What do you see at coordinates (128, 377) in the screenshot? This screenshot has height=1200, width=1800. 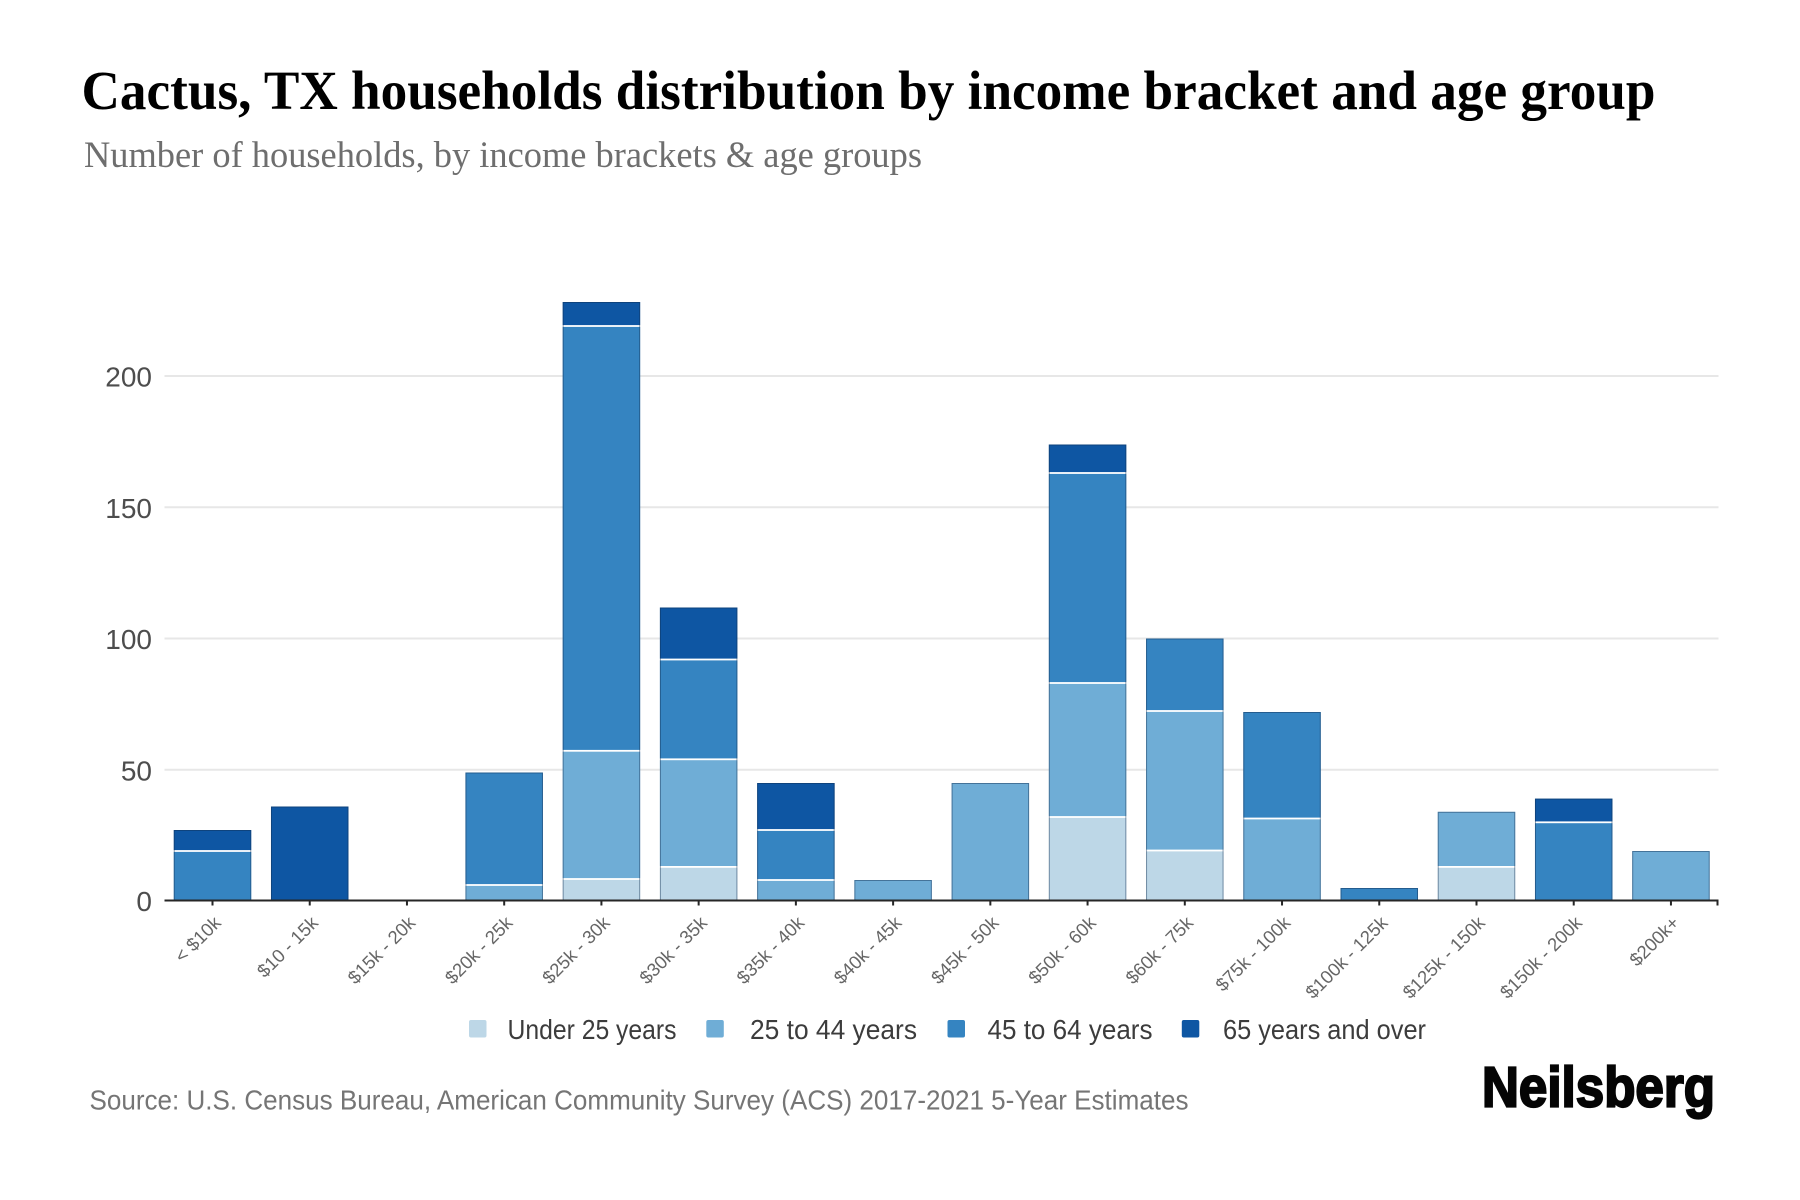 I see `svg-text: 200` at bounding box center [128, 377].